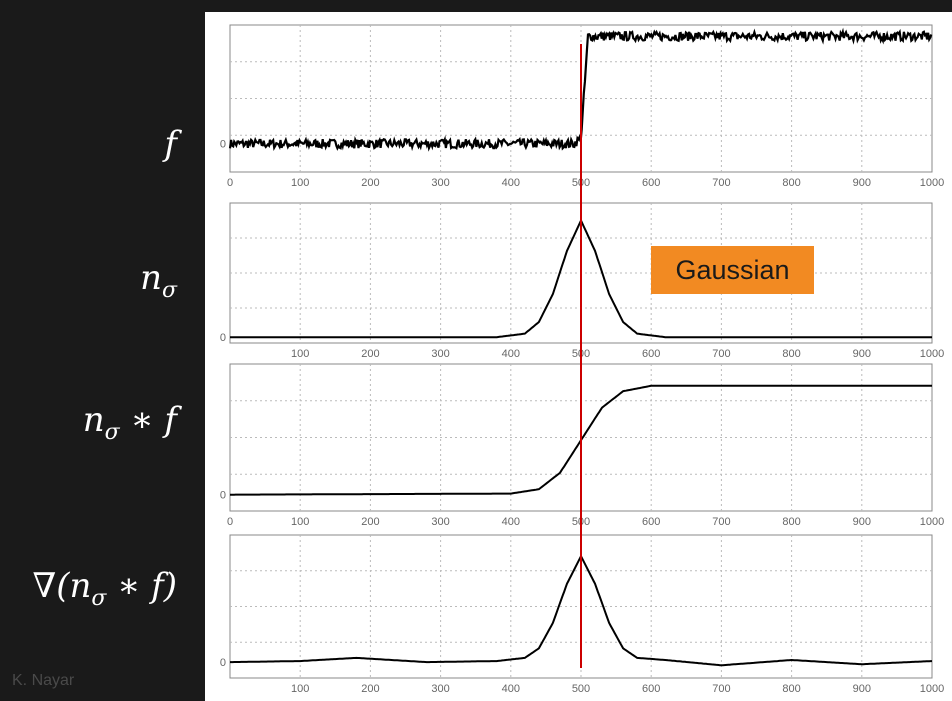 This screenshot has width=952, height=701. What do you see at coordinates (104, 588) in the screenshot?
I see `label-gradient: ∇(nσ ∗ f)` at bounding box center [104, 588].